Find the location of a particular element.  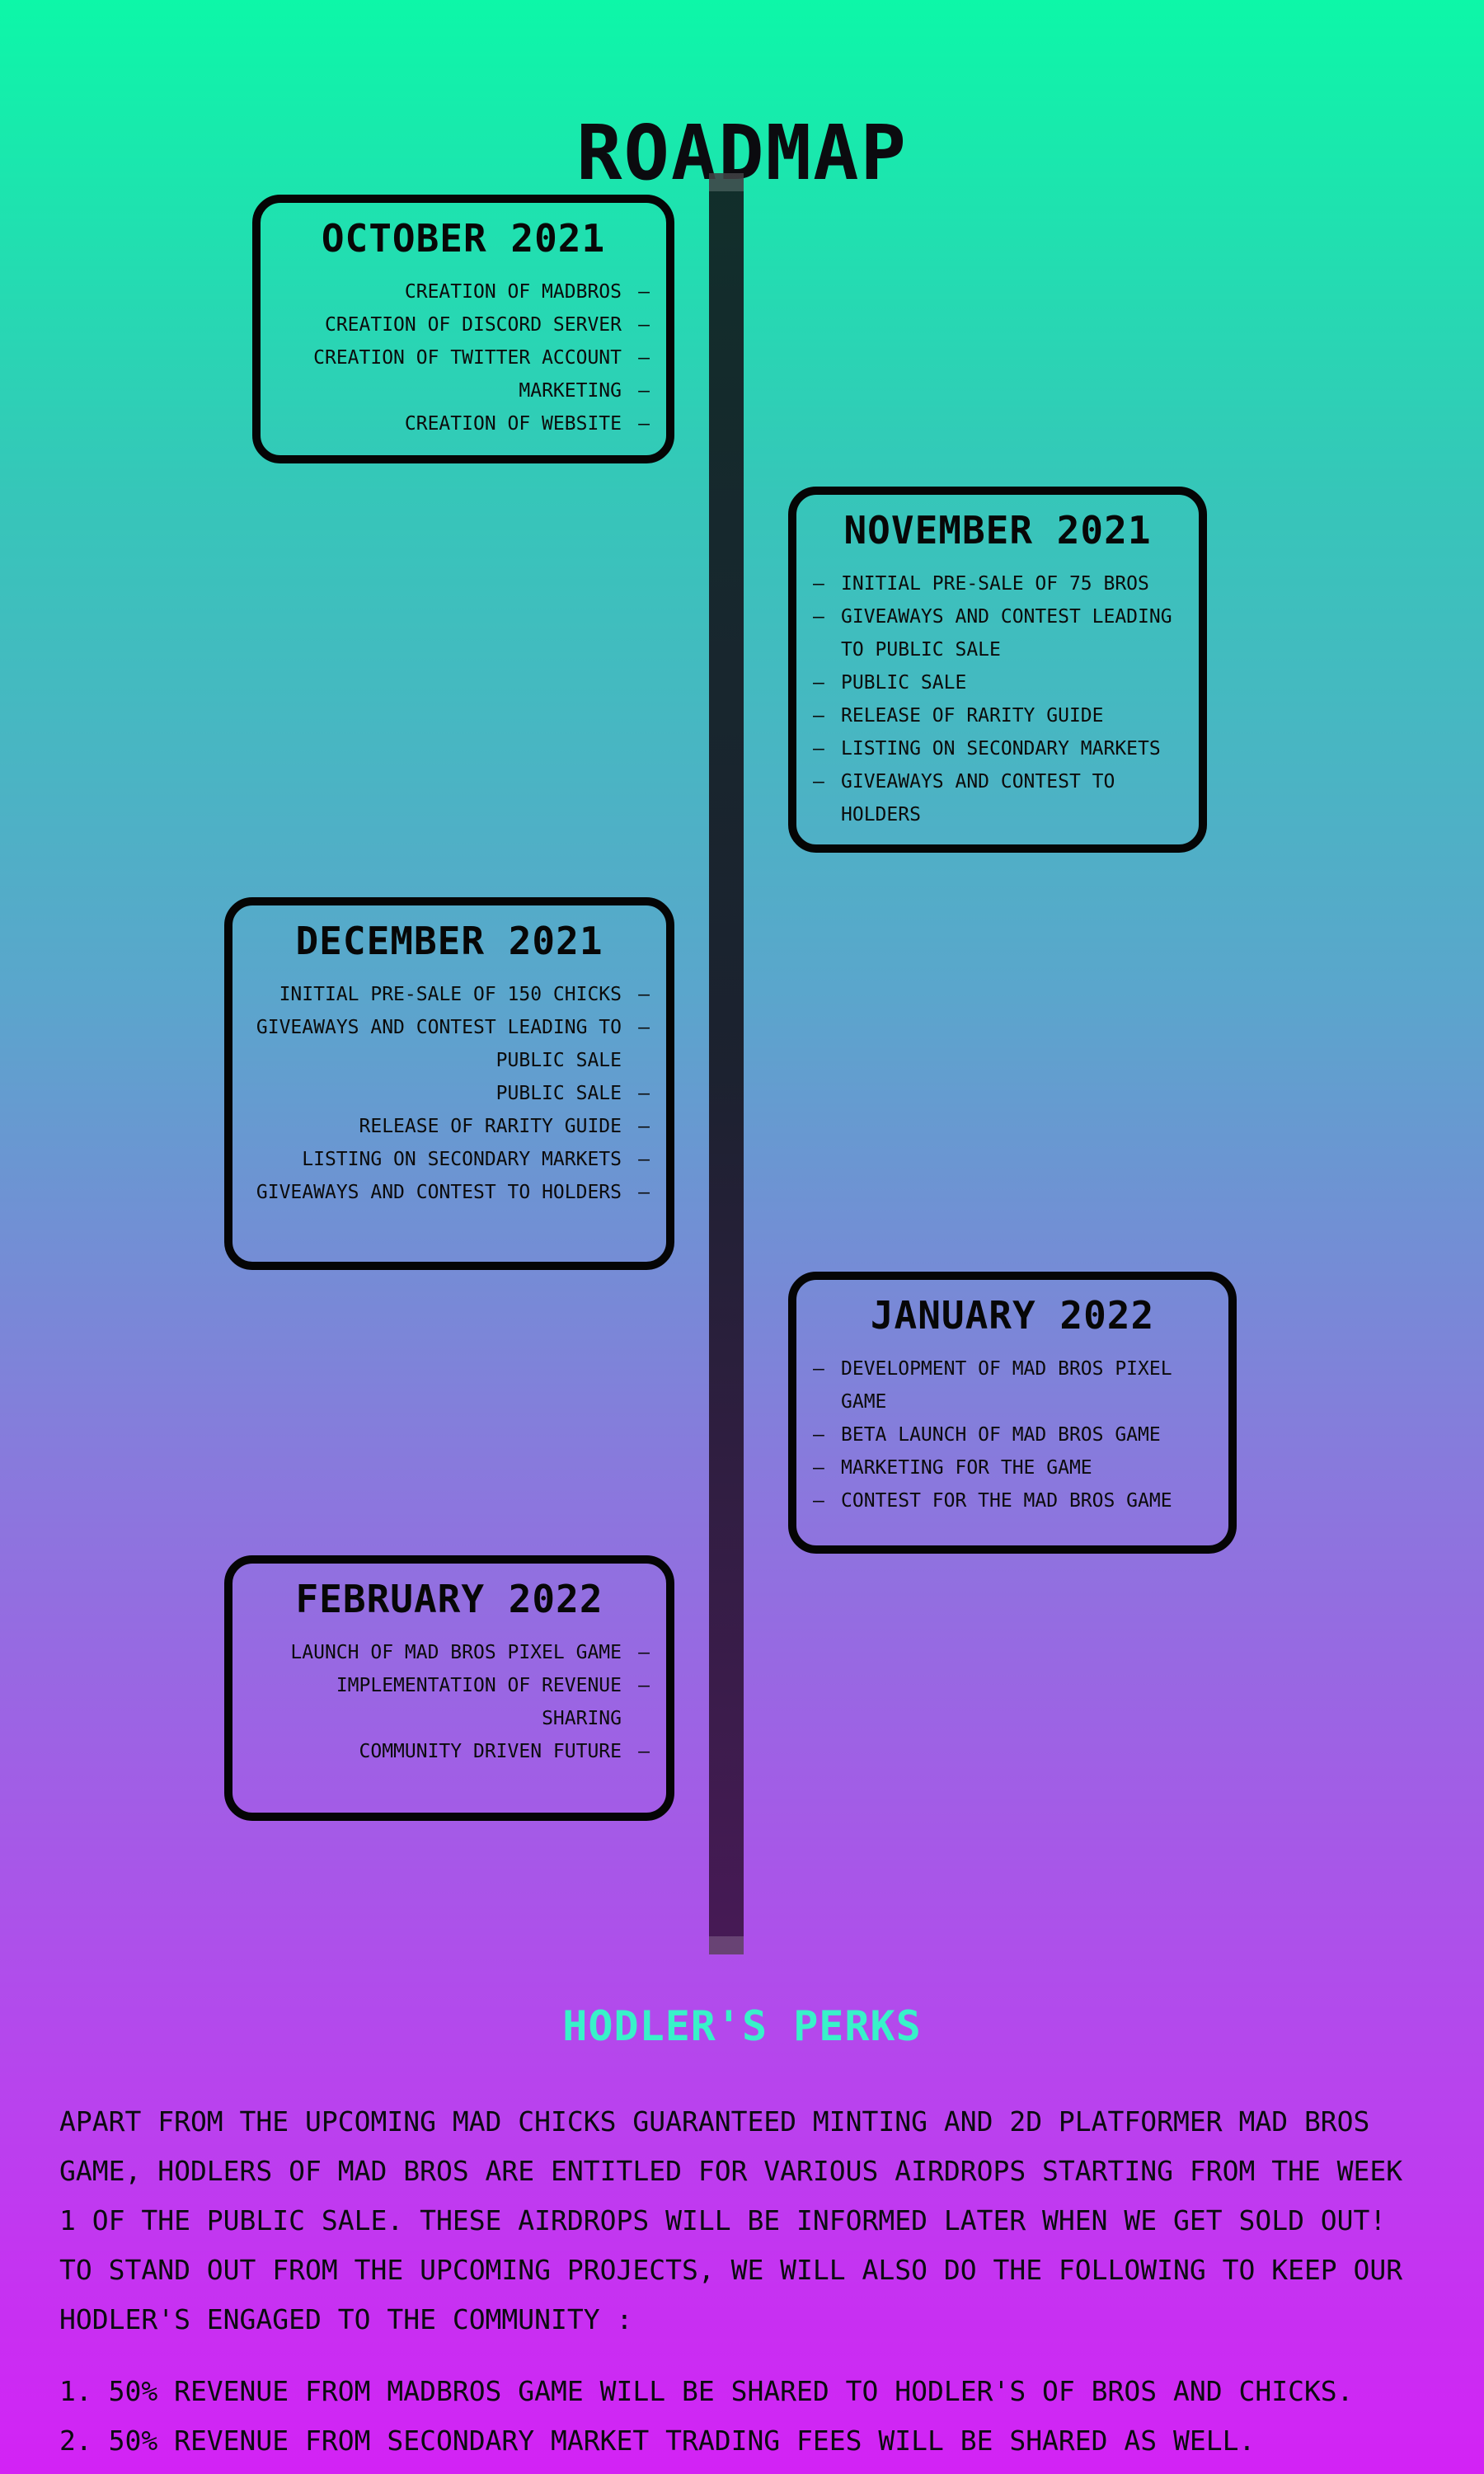

milestone-item: LAUNCH OF MAD BROS PIXEL GAME is located at coordinates (449, 1652).